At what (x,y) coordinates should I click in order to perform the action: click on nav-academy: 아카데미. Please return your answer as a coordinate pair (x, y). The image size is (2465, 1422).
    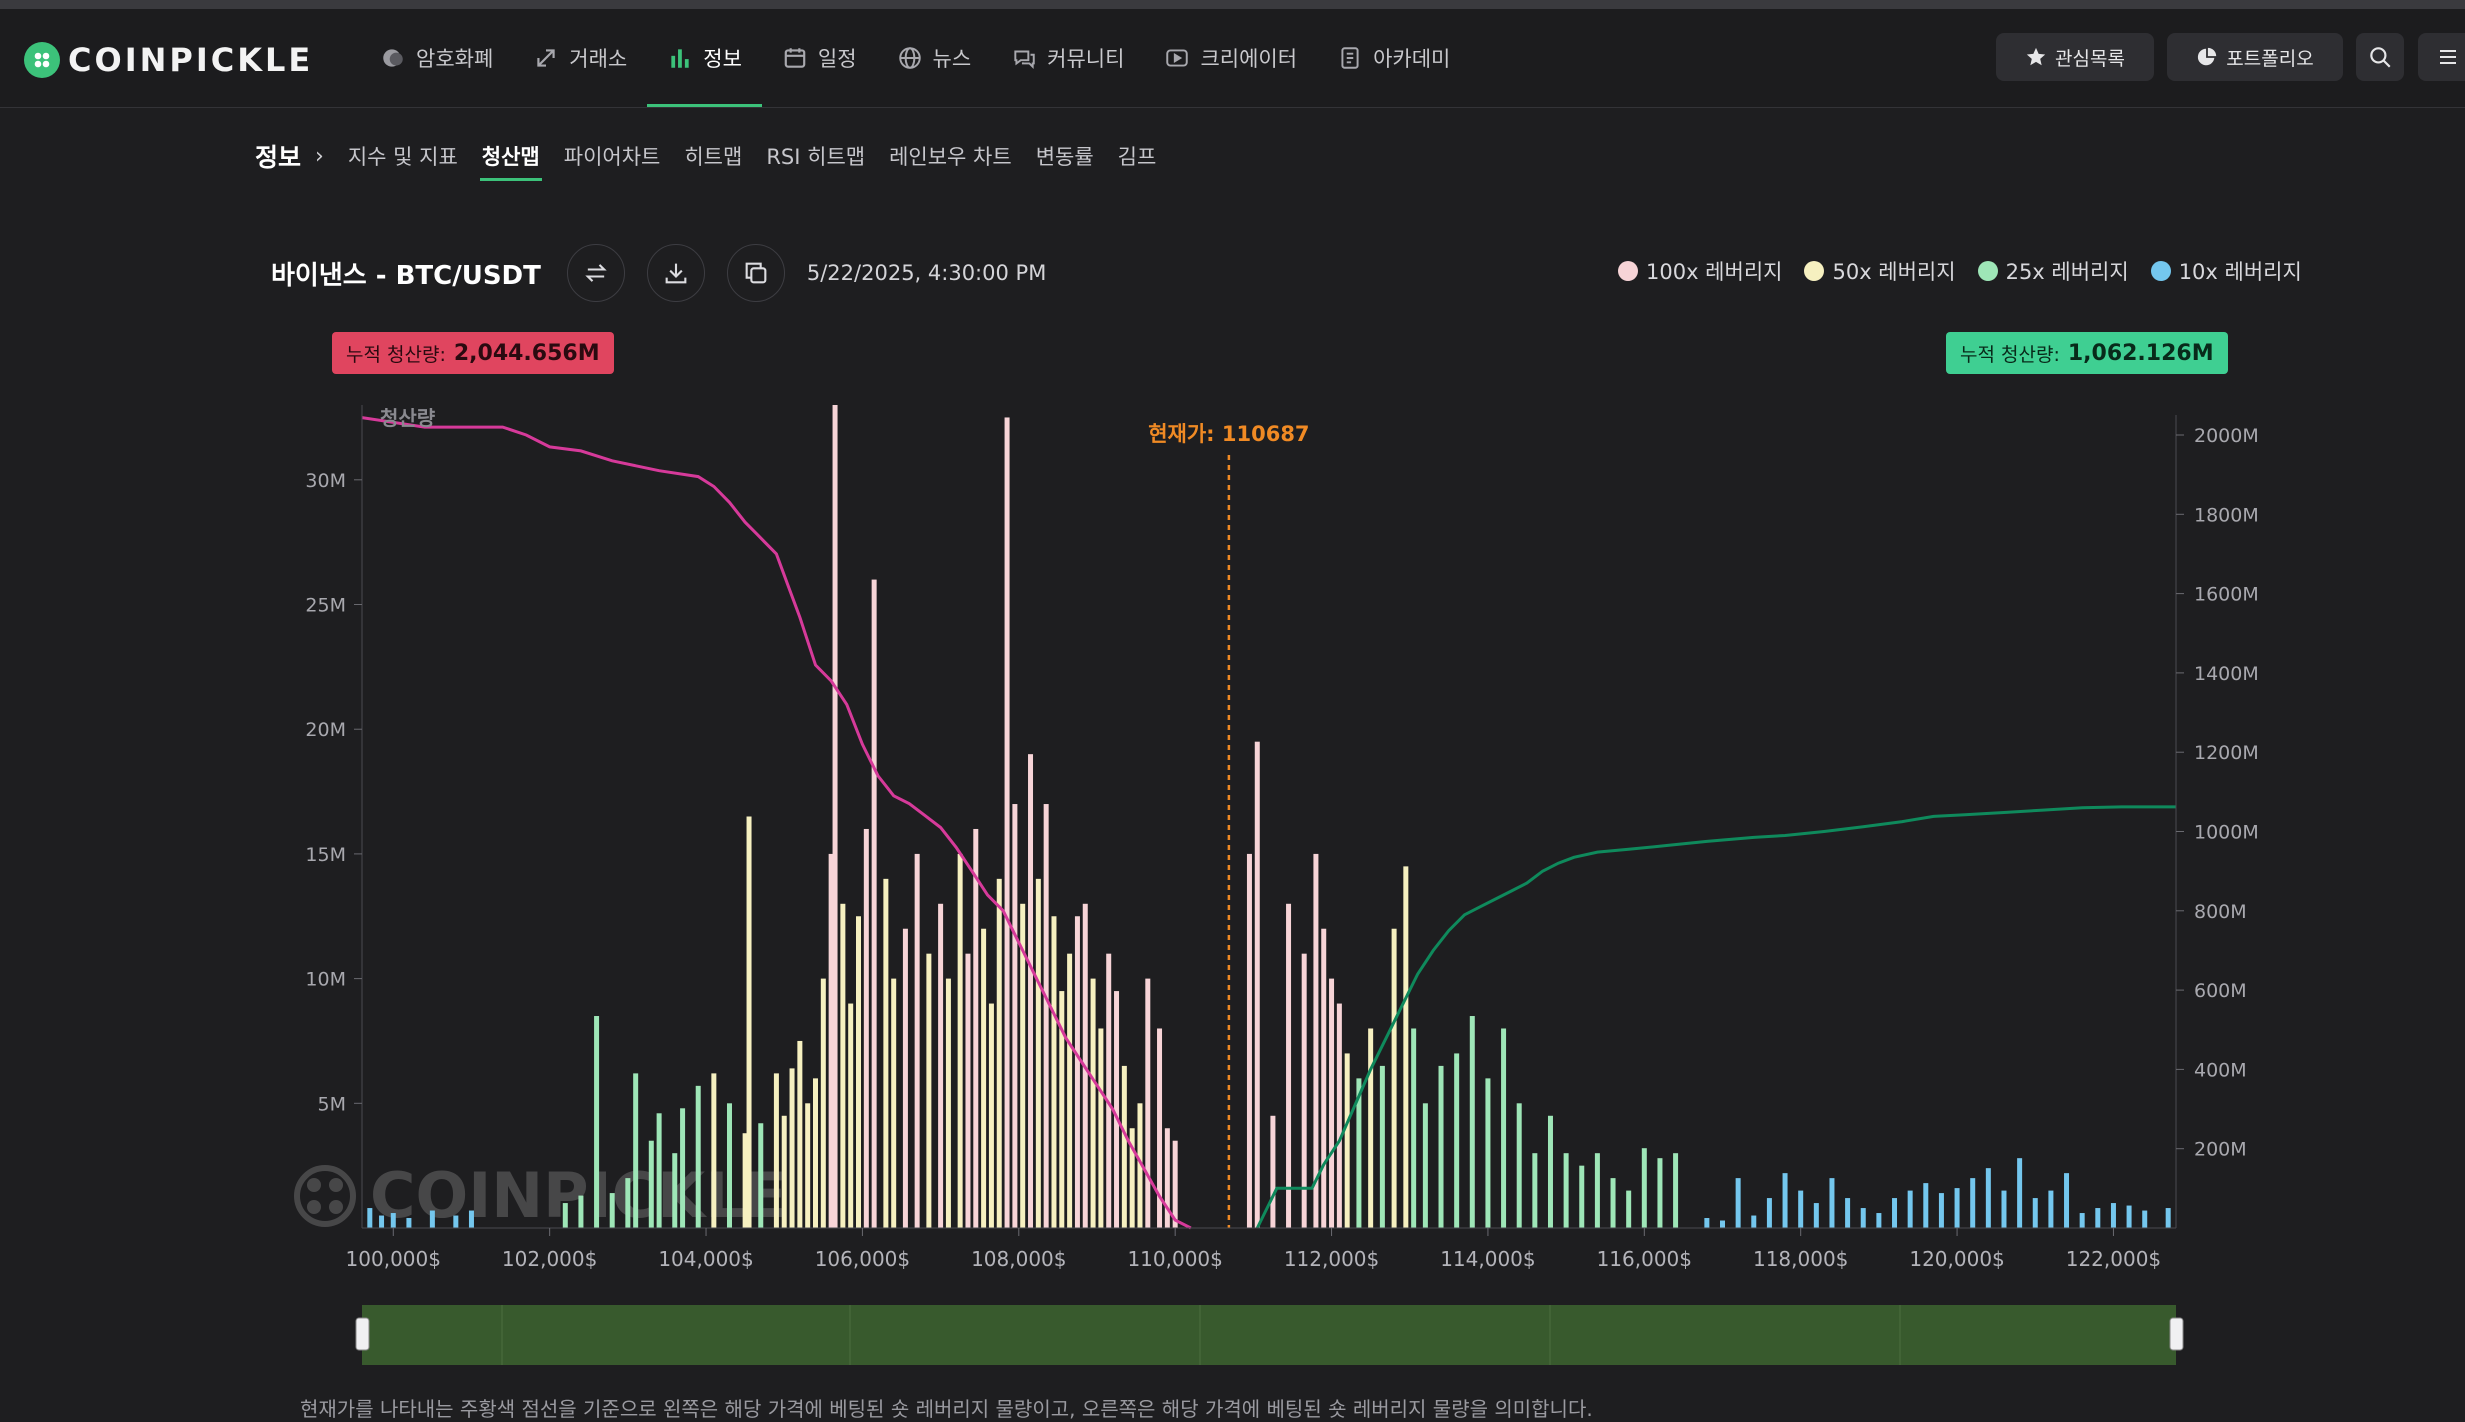
    Looking at the image, I should click on (1393, 58).